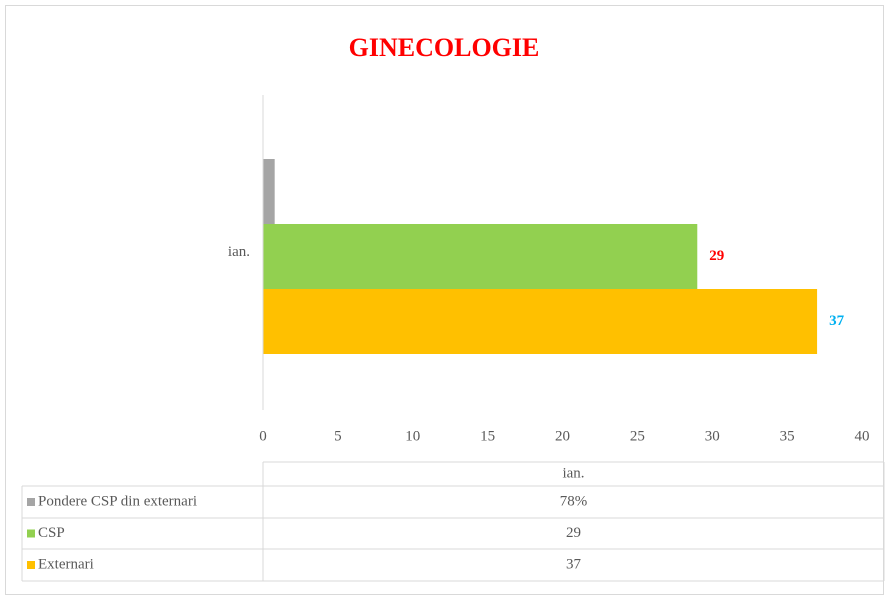  What do you see at coordinates (51, 533) in the screenshot?
I see `legend-label: CSP` at bounding box center [51, 533].